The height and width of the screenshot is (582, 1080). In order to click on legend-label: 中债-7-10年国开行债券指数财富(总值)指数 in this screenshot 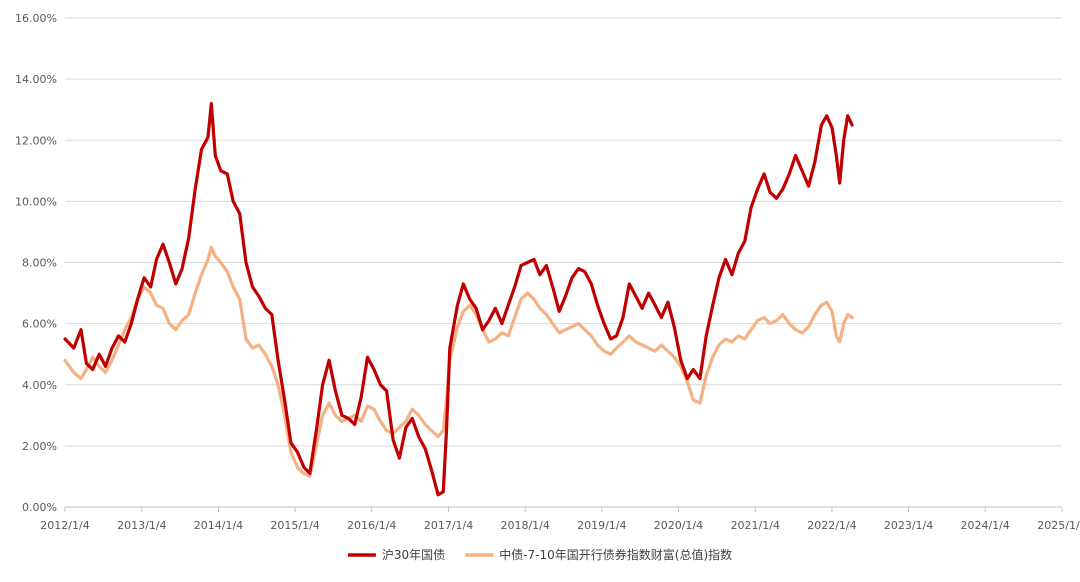, I will do `click(615, 554)`.